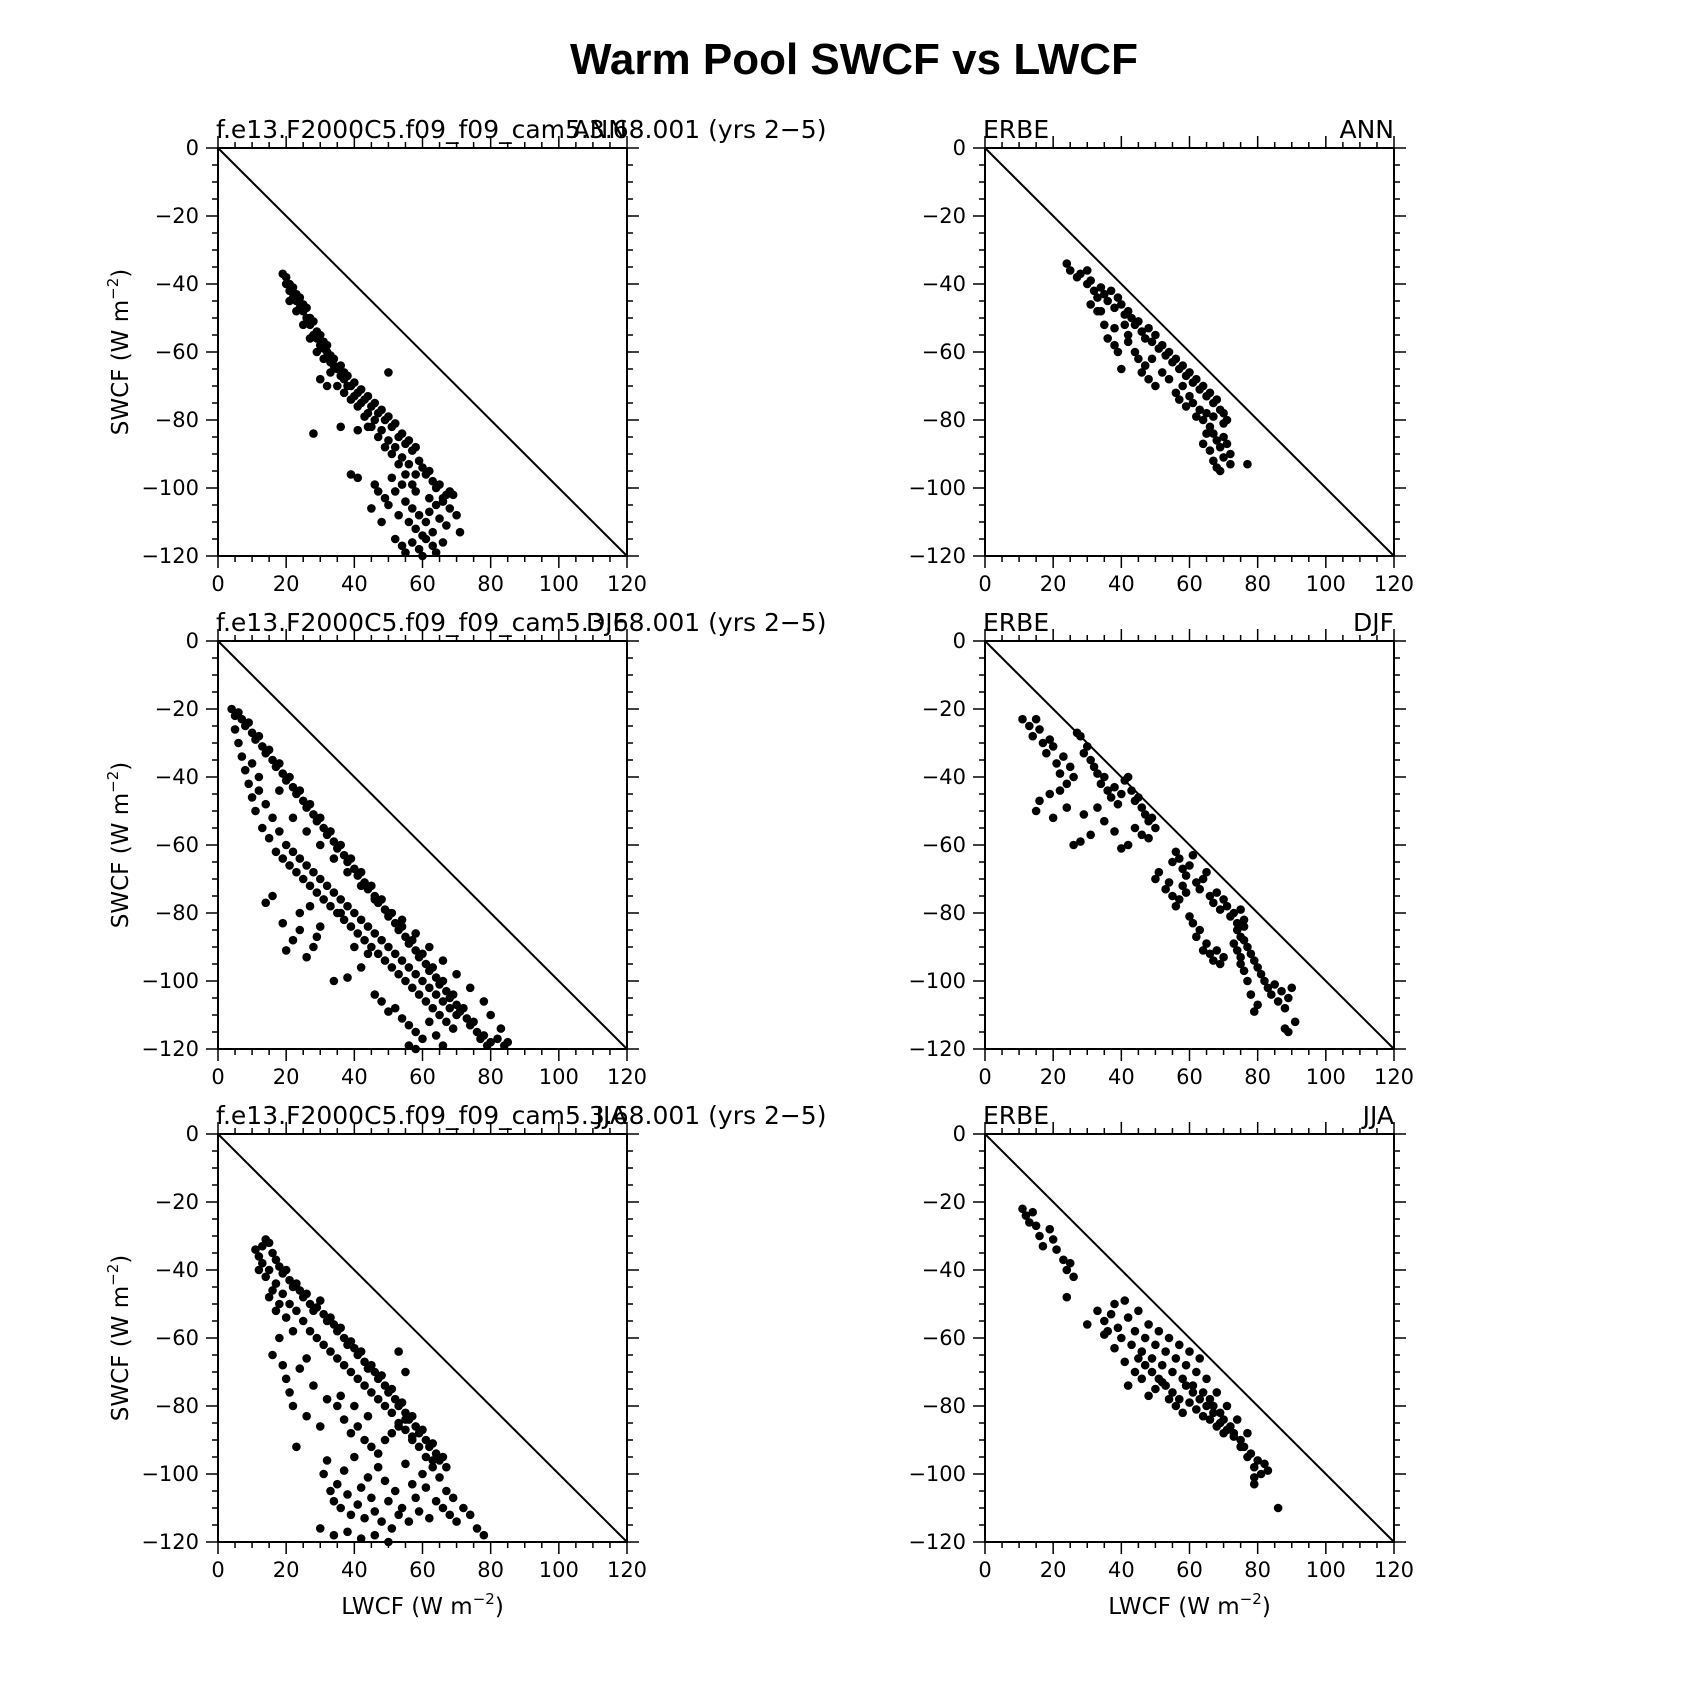 The image size is (1708, 1705). What do you see at coordinates (1053, 1077) in the screenshot?
I see `x-tick-label: 20` at bounding box center [1053, 1077].